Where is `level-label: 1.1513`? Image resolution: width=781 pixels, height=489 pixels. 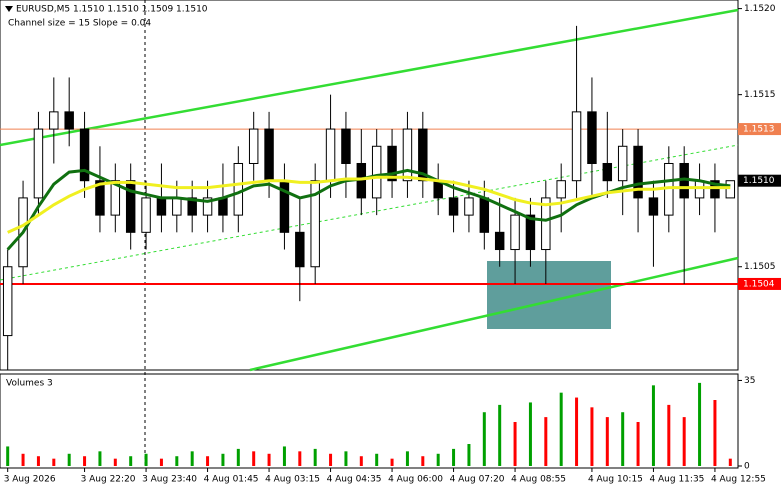
level-label: 1.1513 is located at coordinates (759, 130).